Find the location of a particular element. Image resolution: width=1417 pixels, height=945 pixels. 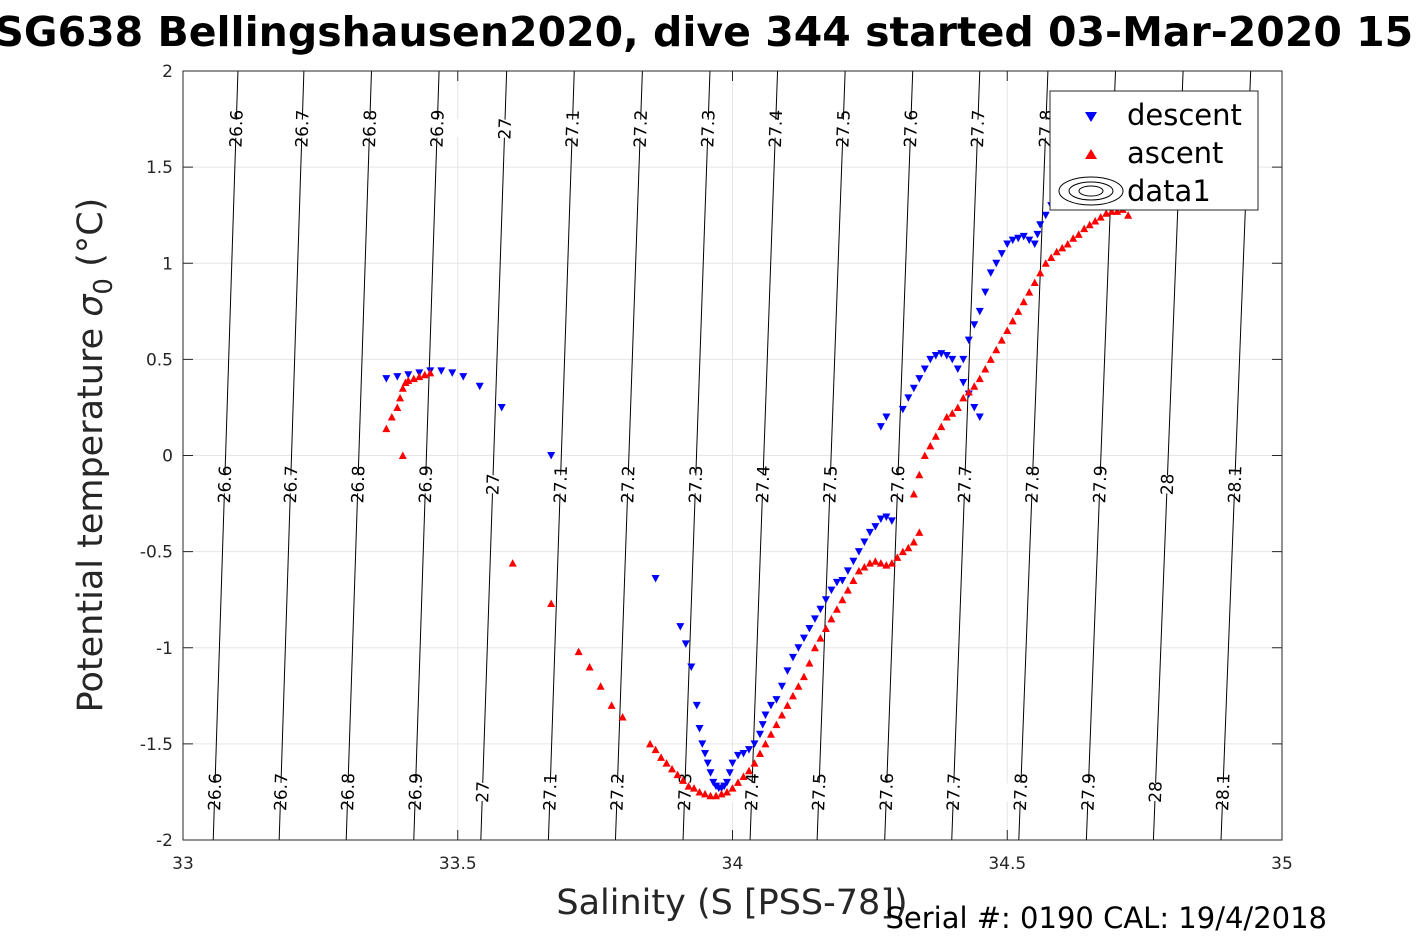

legend-data1-label: data1 is located at coordinates (1169, 191).